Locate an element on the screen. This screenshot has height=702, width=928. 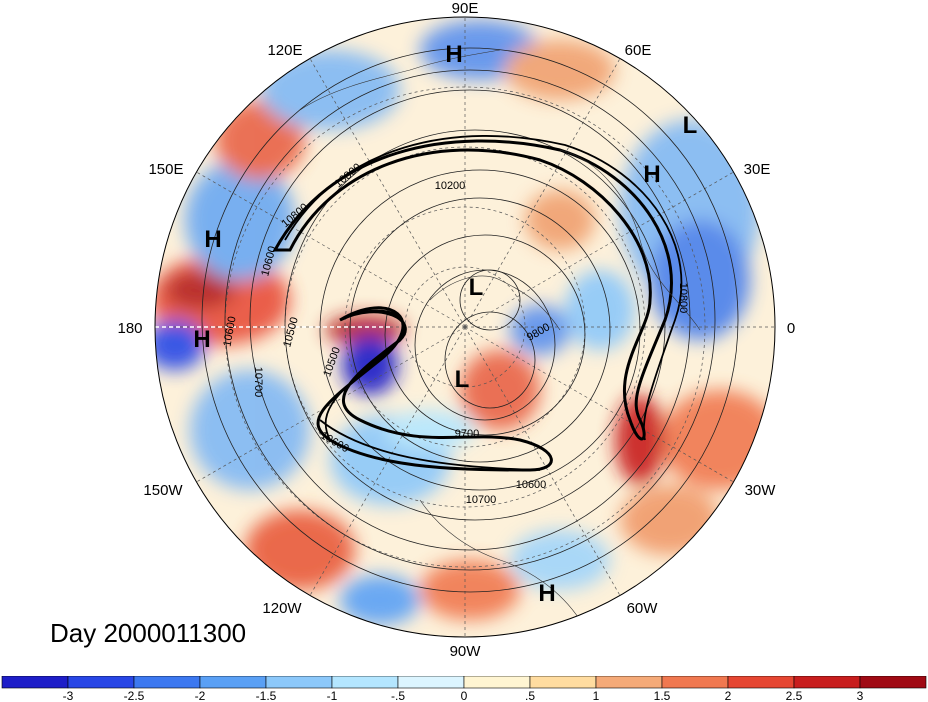
lon-label-60w: 60W is located at coordinates (643, 608).